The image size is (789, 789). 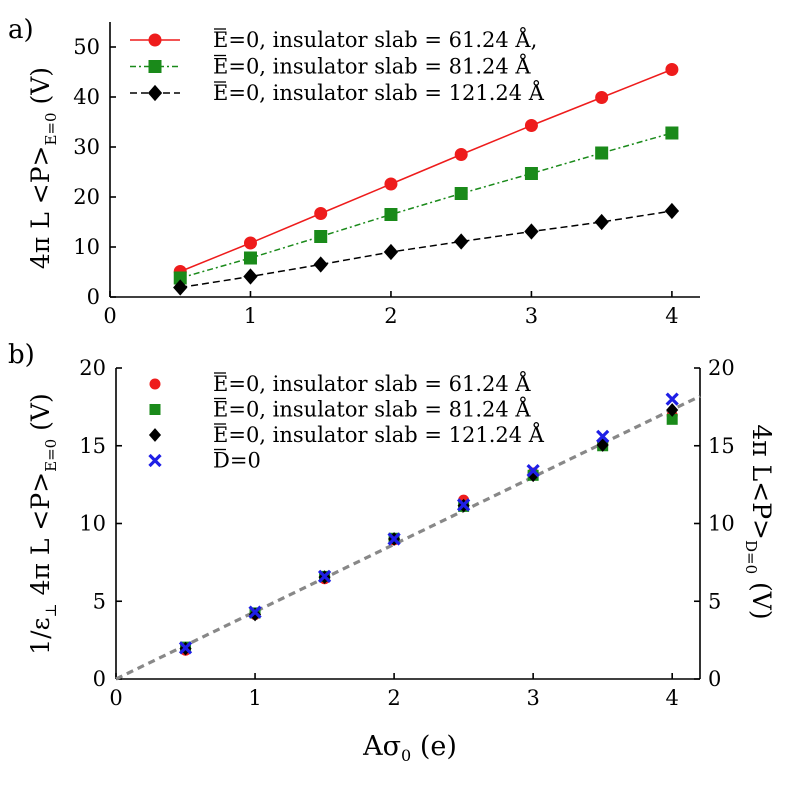 I want to click on y2-tick-label: 15, so click(x=721, y=446).